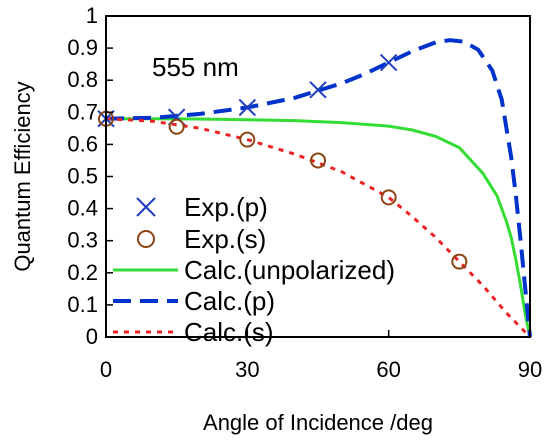  Describe the element at coordinates (82, 176) in the screenshot. I see `y-tick-label: 0.5` at that location.